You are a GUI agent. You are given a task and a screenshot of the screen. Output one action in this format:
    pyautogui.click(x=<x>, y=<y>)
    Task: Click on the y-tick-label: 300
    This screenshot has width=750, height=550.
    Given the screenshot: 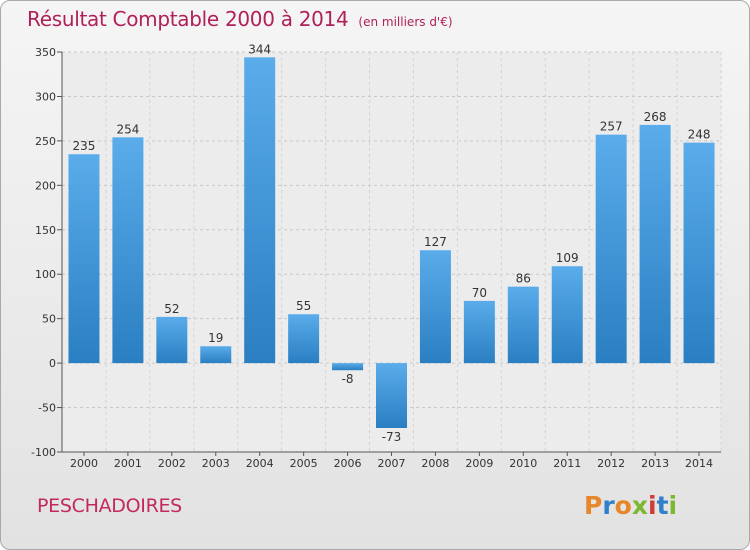 What is the action you would take?
    pyautogui.click(x=45, y=96)
    